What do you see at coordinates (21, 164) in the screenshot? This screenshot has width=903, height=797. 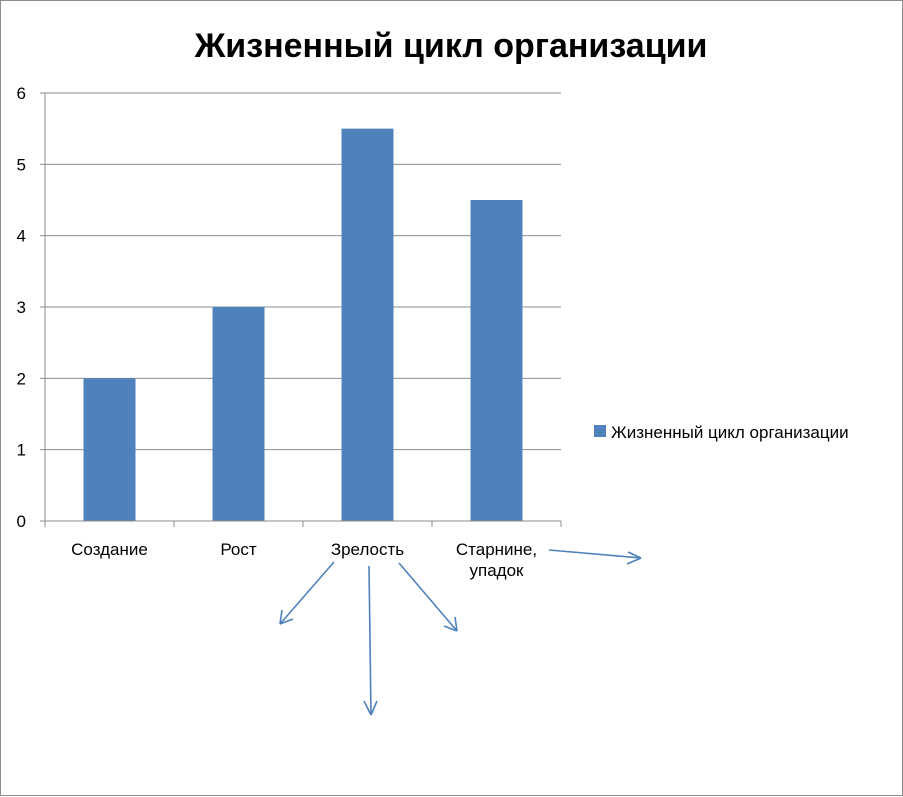 I see `y-tick-label: 5` at bounding box center [21, 164].